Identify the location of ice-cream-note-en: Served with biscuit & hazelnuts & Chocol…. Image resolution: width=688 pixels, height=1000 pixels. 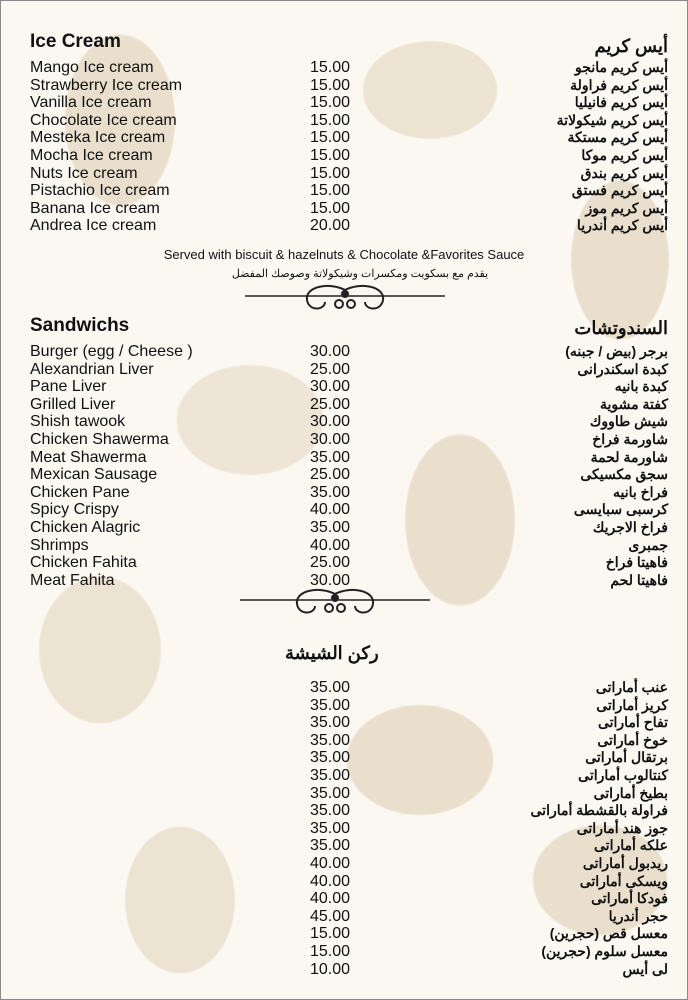
(344, 254).